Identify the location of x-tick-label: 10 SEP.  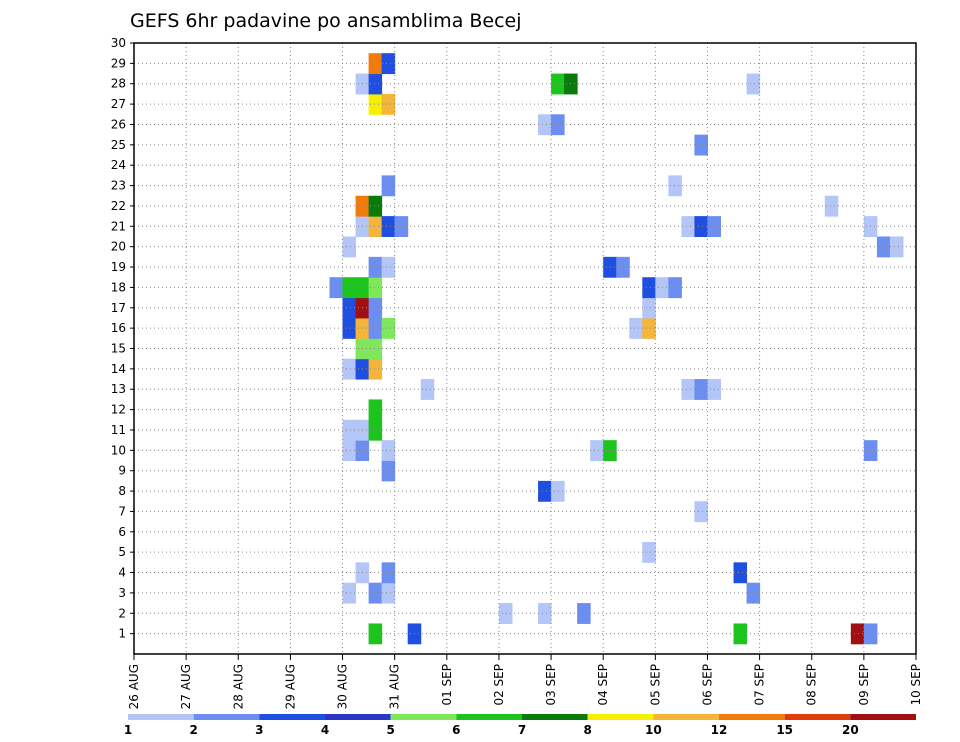
(916, 685).